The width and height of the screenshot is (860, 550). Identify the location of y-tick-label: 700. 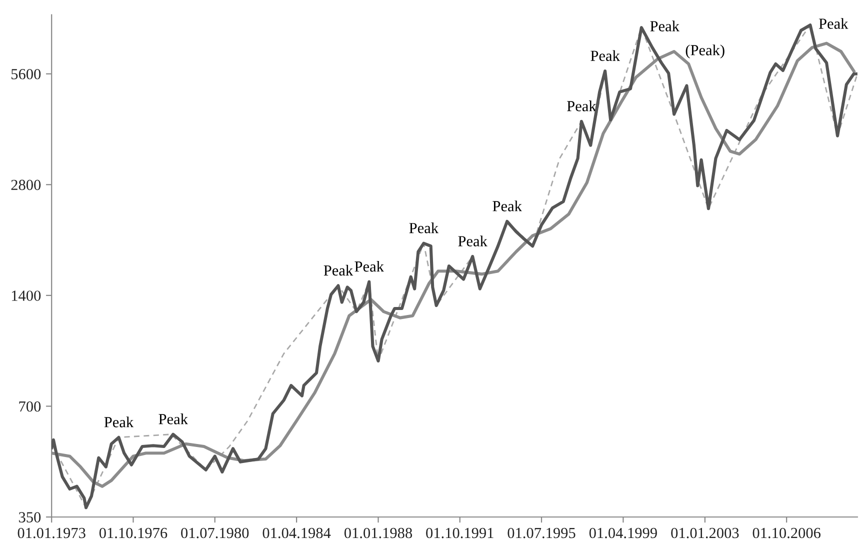
(30, 406).